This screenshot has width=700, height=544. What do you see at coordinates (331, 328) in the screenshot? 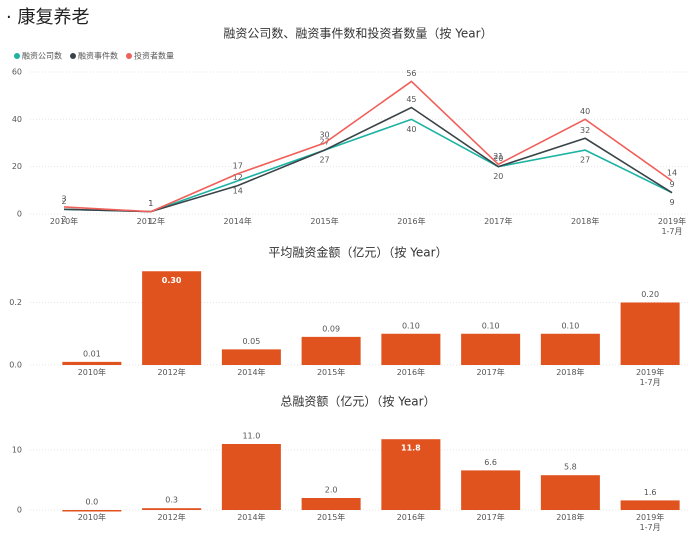
I see `value-label: 0.09` at bounding box center [331, 328].